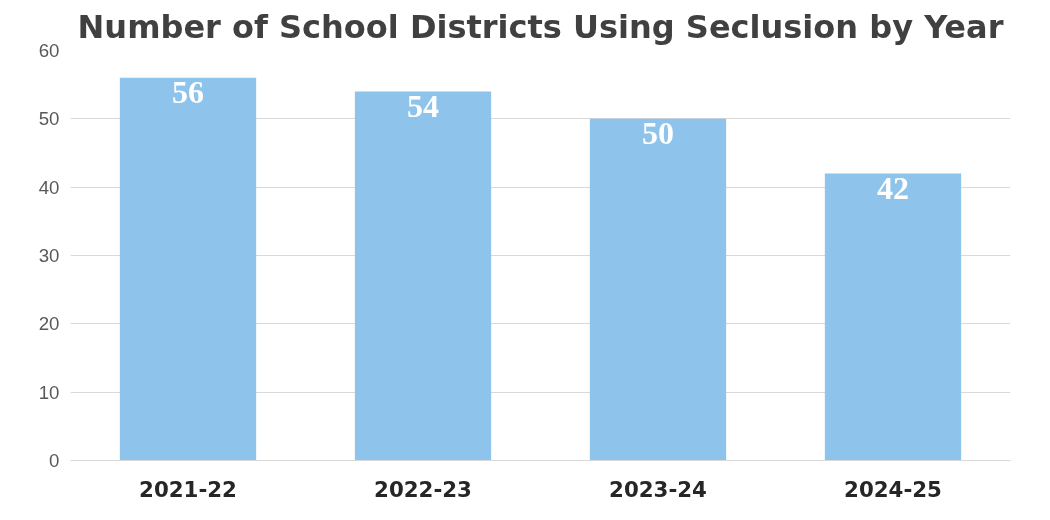 The height and width of the screenshot is (520, 1050). What do you see at coordinates (49, 119) in the screenshot?
I see `y-tick-label: 50` at bounding box center [49, 119].